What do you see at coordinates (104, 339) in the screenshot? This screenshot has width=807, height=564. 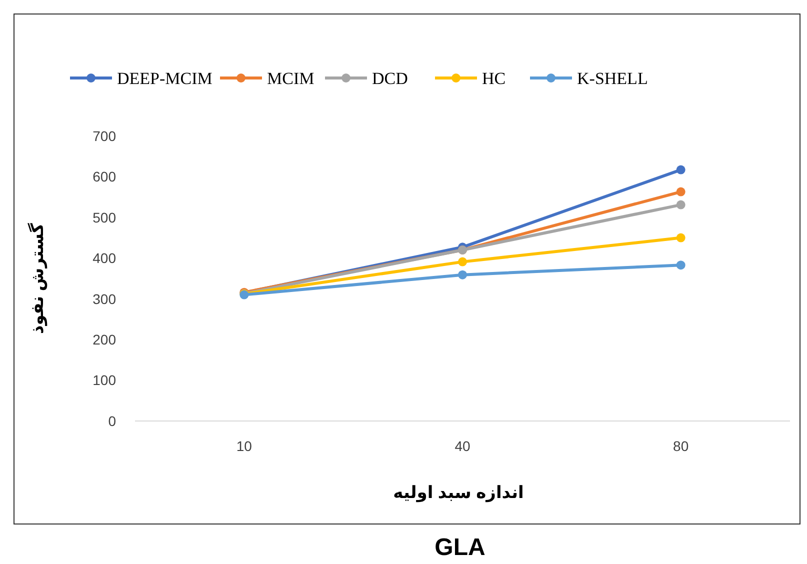 I see `y-tick-label: 200` at bounding box center [104, 339].